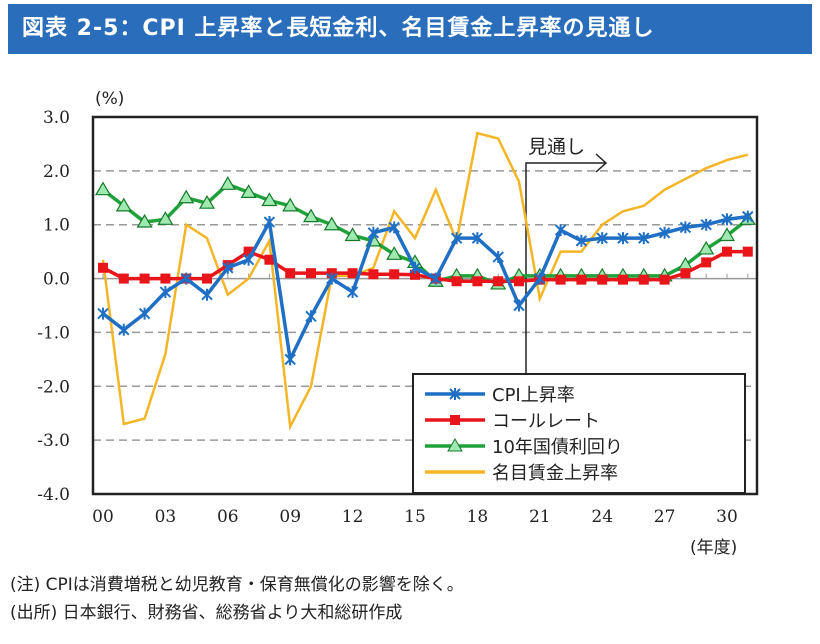 This screenshot has width=820, height=644. I want to click on x-tick-label: 21, so click(540, 517).